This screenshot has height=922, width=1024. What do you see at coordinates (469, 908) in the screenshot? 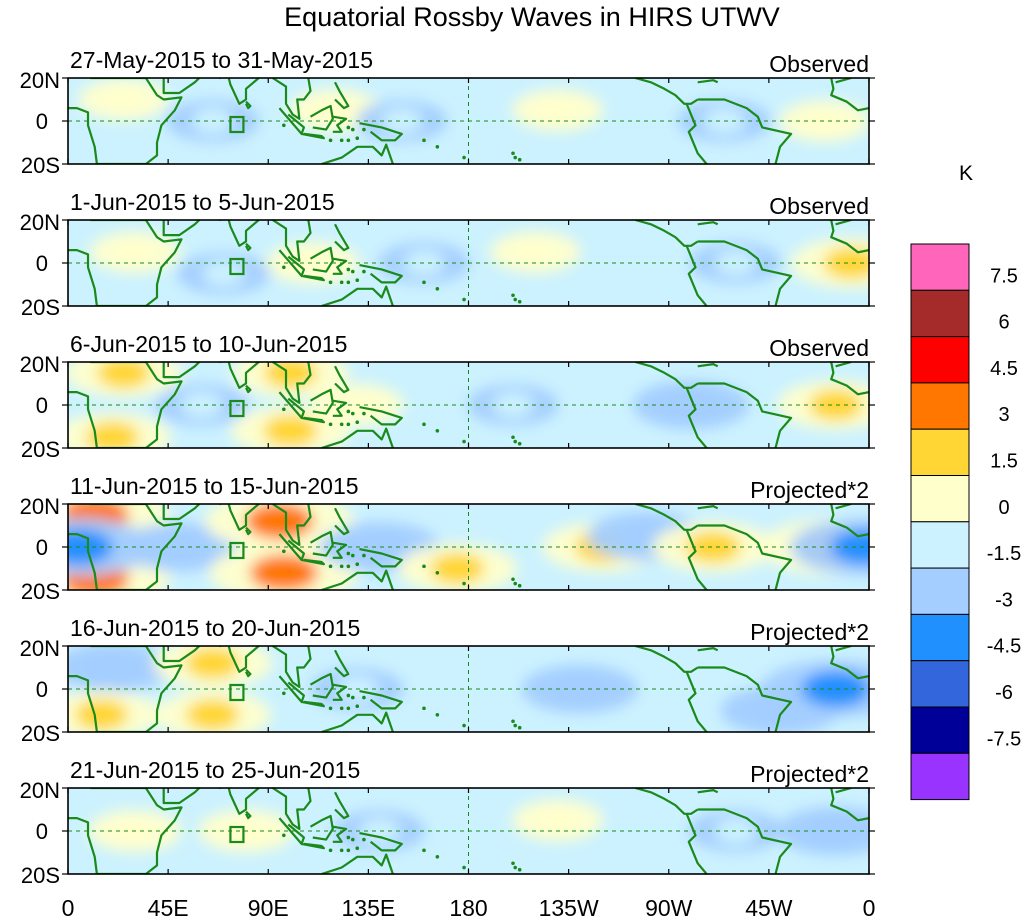
I see `x-axis: 0 45E 90E 135E 180 135W 90W 45W 0` at bounding box center [469, 908].